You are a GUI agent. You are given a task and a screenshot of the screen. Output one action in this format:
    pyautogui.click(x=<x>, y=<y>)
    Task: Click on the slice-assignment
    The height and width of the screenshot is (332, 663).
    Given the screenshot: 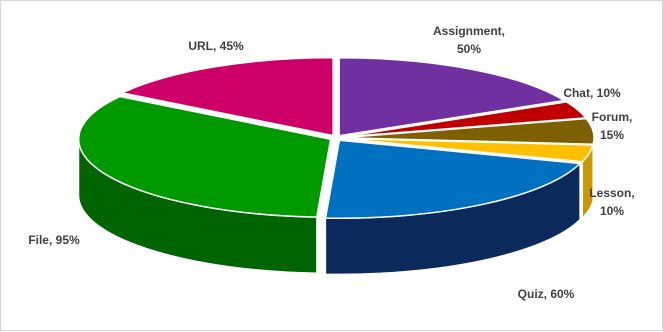 What is the action you would take?
    pyautogui.click(x=451, y=96)
    